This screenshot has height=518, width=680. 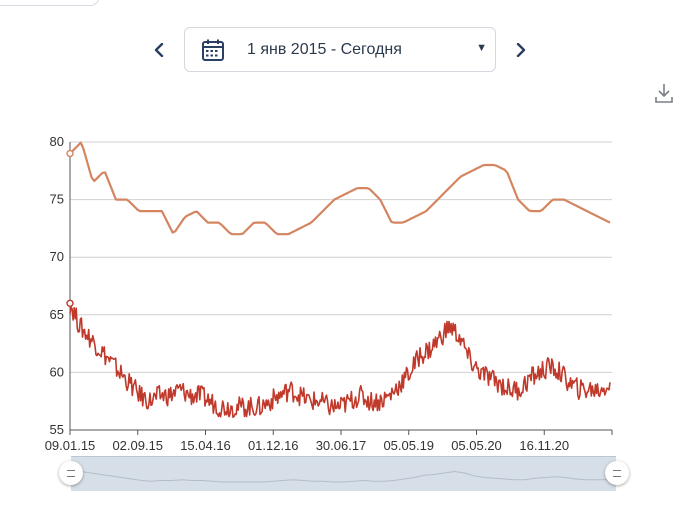 What do you see at coordinates (205, 445) in the screenshot?
I see `x-tick-label: 15.04.16` at bounding box center [205, 445].